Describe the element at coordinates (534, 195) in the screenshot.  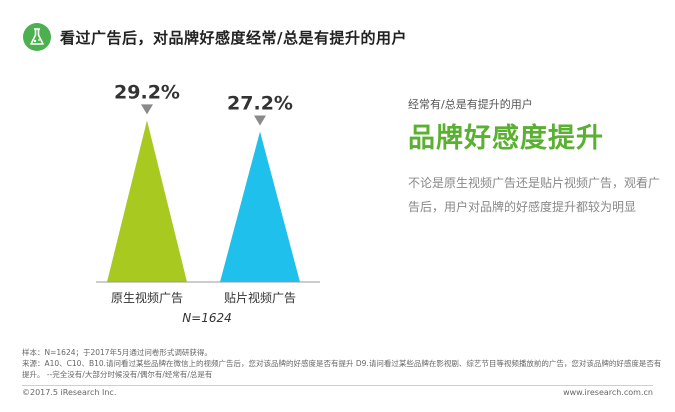
I see `insight-body: 不论是原生视频广告还是贴片视频广告，观看广告后，用户对品牌的好感度提升都较为明显` at that location.